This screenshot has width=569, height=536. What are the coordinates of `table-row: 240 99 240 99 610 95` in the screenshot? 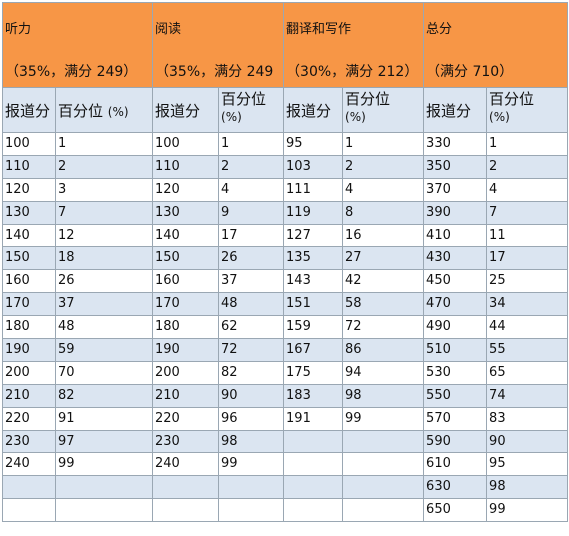 It's located at (285, 464).